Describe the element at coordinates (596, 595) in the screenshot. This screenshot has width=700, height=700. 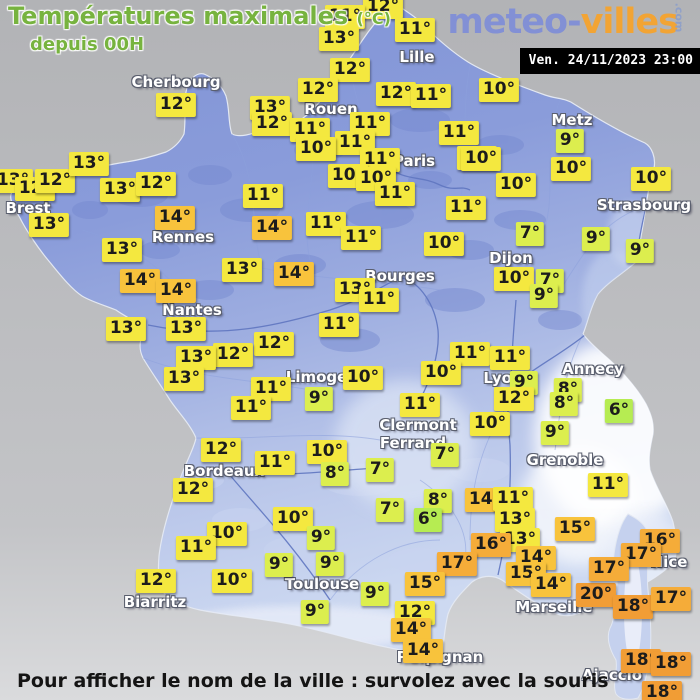
I see `temp-label: 20°` at that location.